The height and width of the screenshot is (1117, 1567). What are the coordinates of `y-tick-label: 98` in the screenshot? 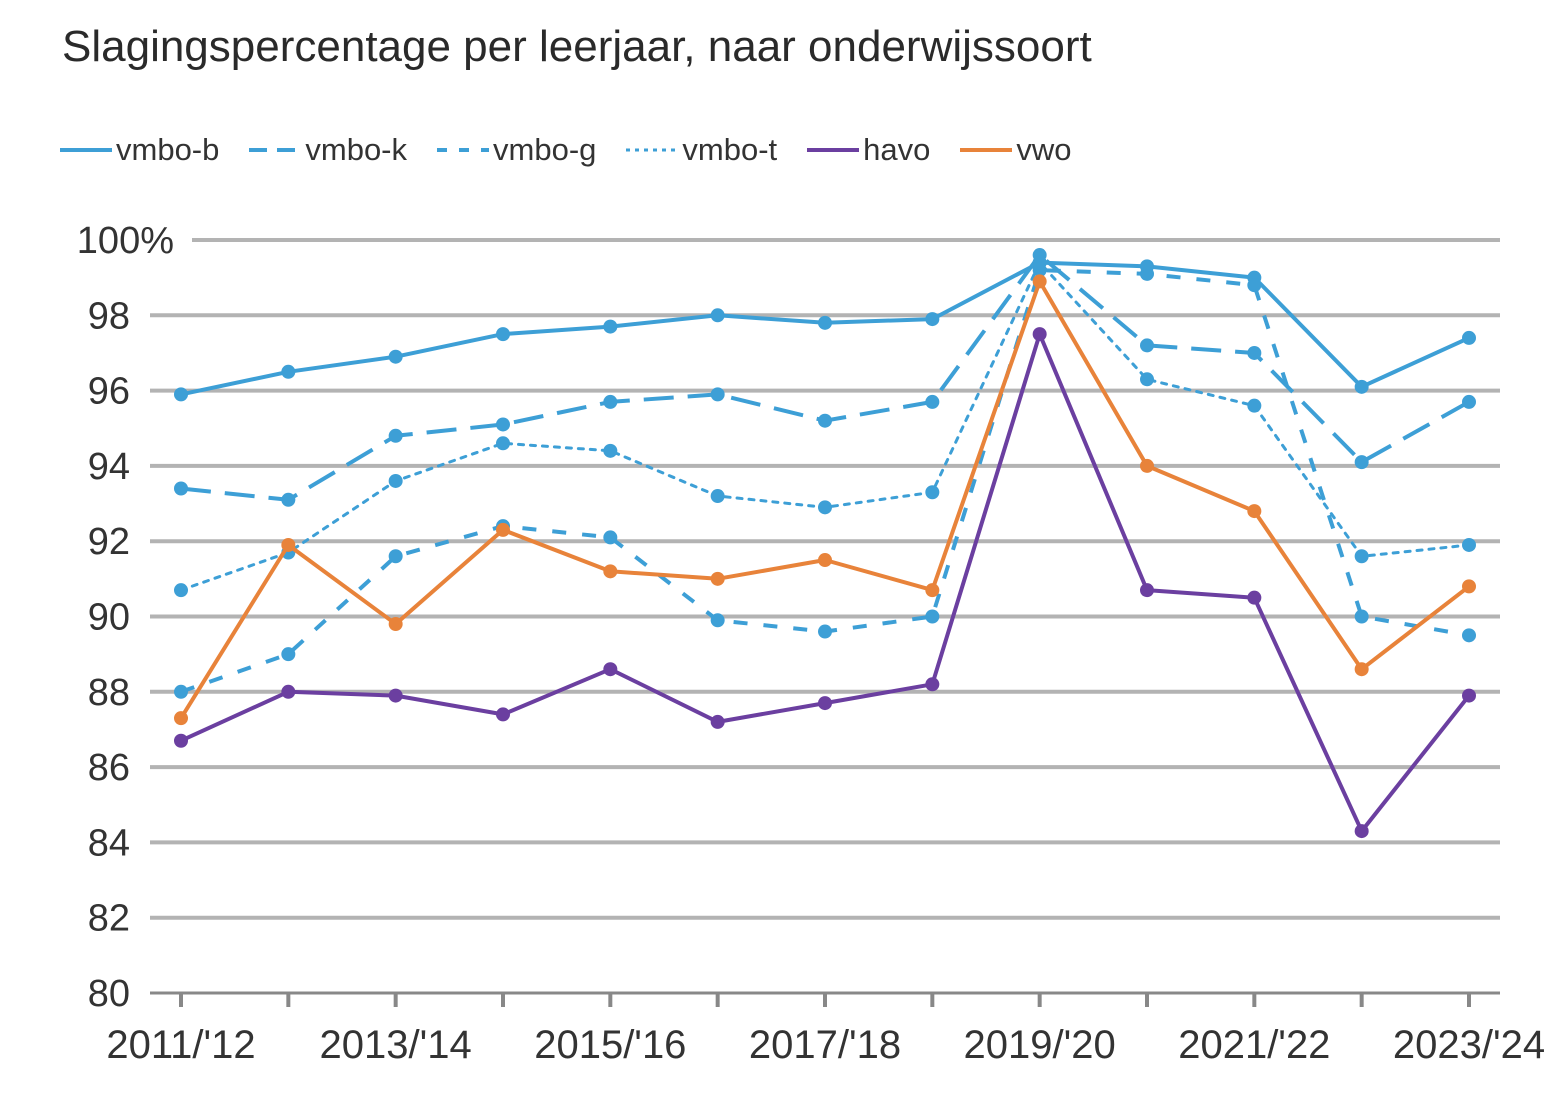 It's located at (109, 316).